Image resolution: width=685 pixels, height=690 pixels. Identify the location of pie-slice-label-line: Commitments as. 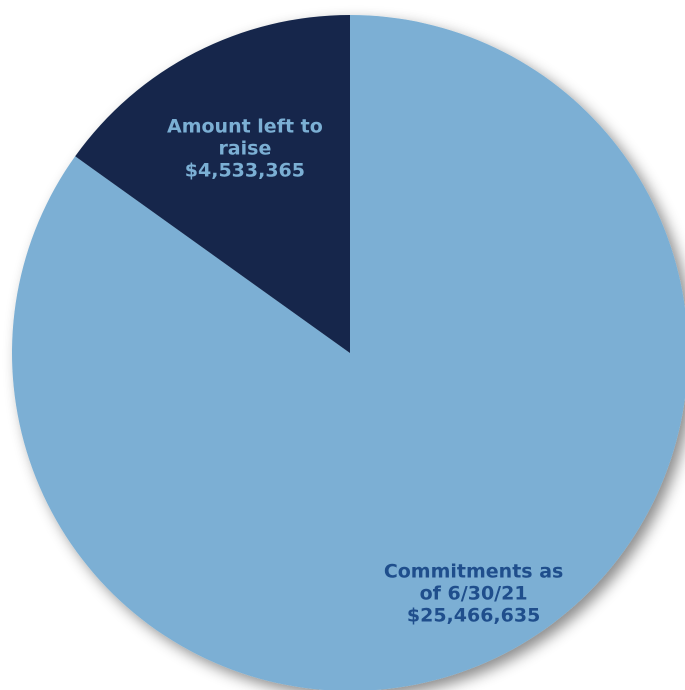
(474, 572).